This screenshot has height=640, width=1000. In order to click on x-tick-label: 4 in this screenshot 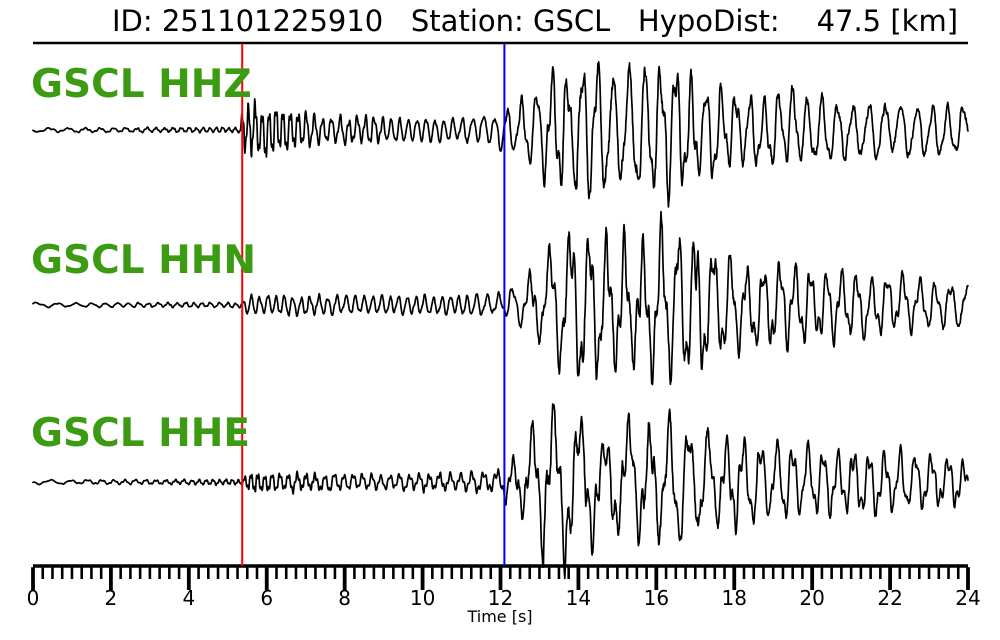, I will do `click(189, 598)`.